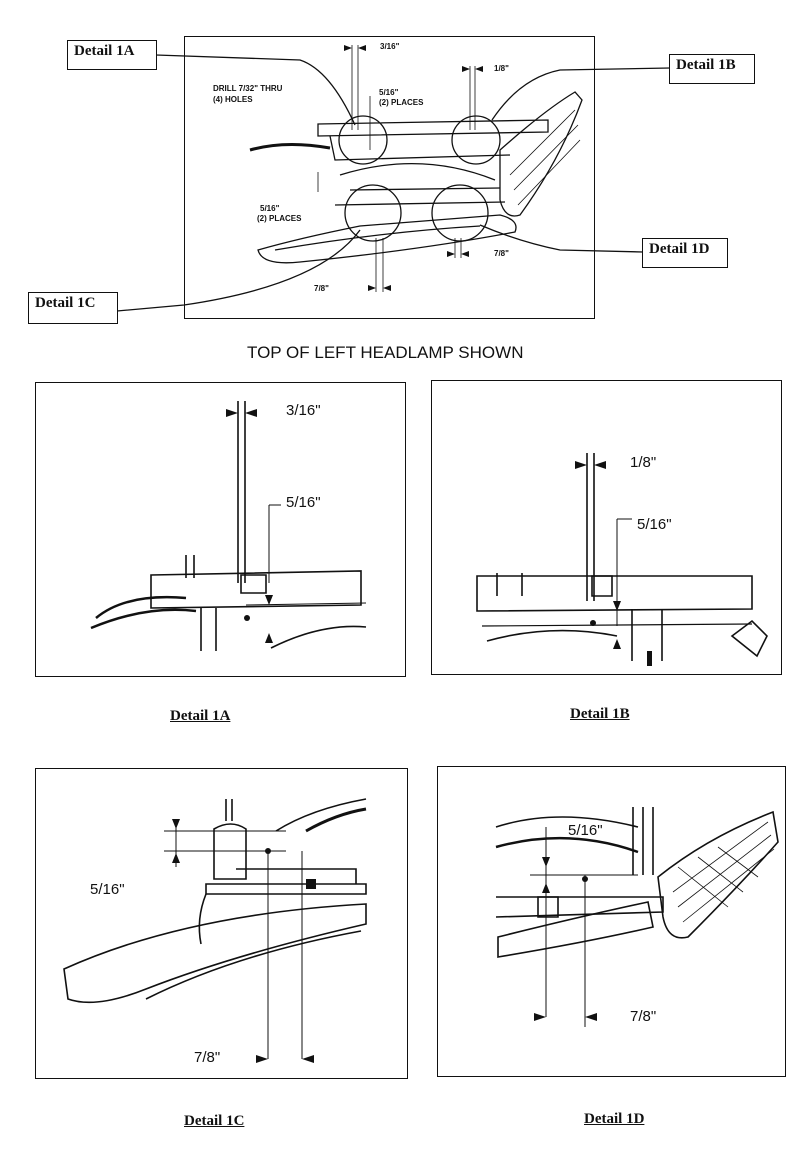 The width and height of the screenshot is (800, 1171). Describe the element at coordinates (233, 99) in the screenshot. I see `overview-drill-note-line2: (4) HOLES` at that location.